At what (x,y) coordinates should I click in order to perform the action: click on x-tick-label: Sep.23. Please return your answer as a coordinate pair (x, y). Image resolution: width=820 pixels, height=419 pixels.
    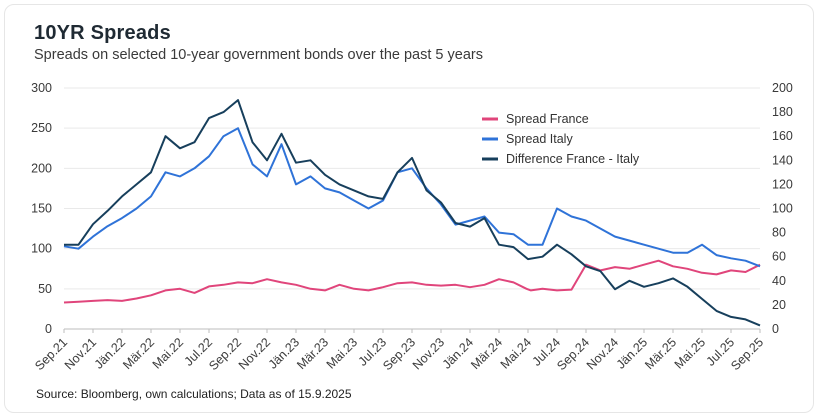
    Looking at the image, I should click on (399, 354).